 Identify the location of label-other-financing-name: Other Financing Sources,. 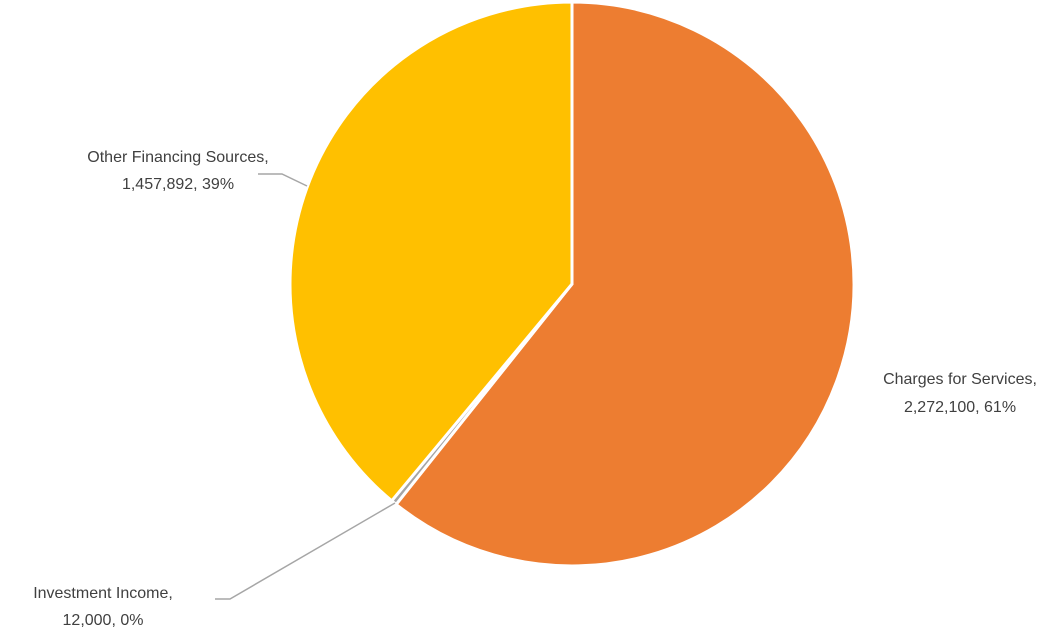
(177, 157).